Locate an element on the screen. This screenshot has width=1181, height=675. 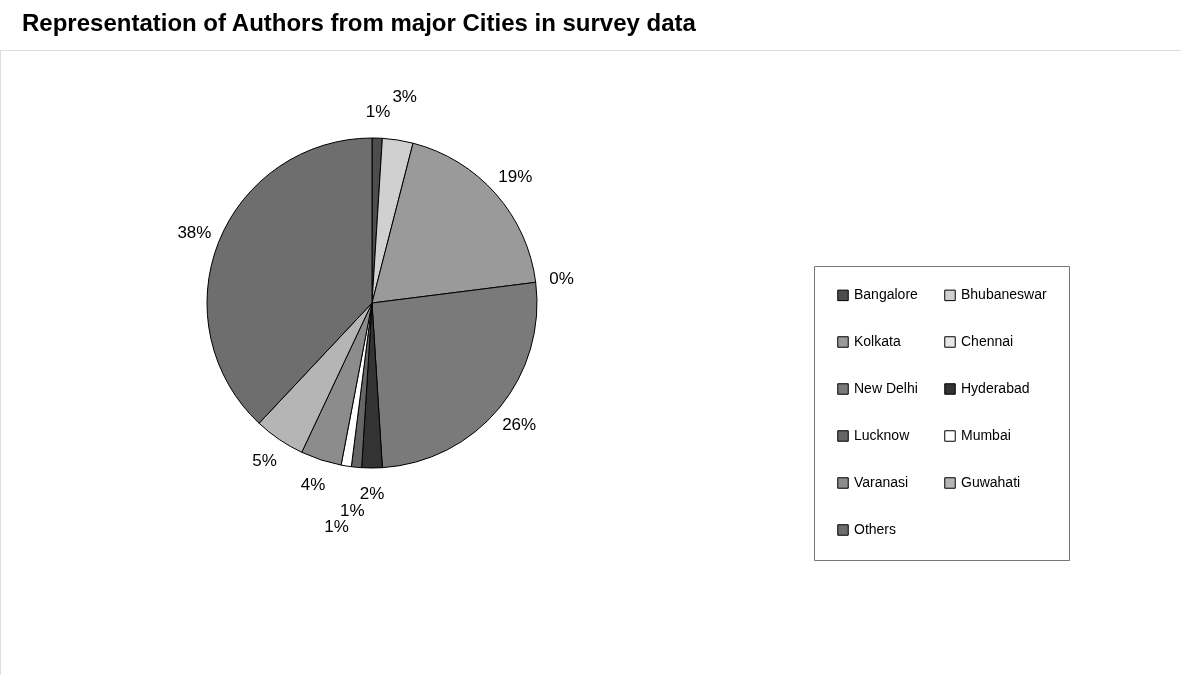
data-label: 19% is located at coordinates (515, 176).